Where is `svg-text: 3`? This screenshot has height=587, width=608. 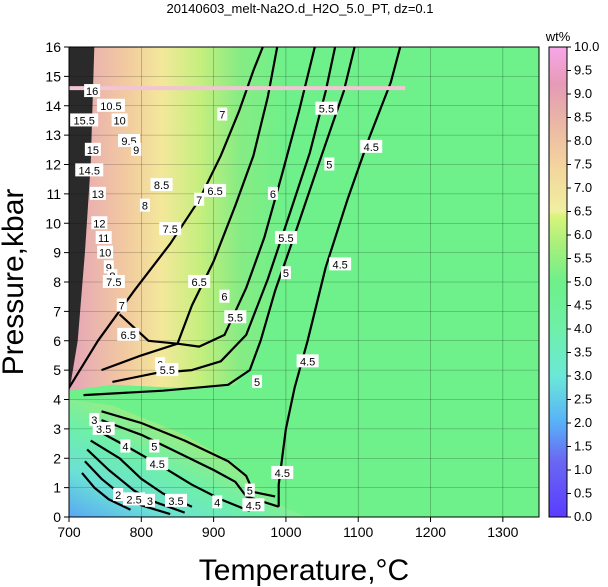 svg-text: 3 is located at coordinates (94, 421).